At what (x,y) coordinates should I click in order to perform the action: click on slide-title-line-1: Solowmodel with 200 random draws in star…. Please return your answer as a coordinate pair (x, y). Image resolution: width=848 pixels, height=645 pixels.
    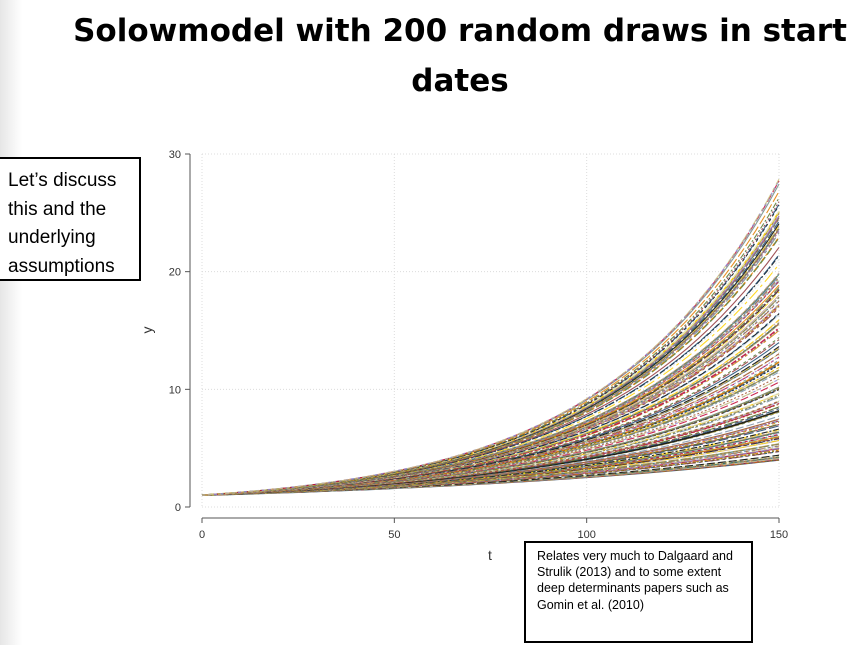
    Looking at the image, I should click on (460, 31).